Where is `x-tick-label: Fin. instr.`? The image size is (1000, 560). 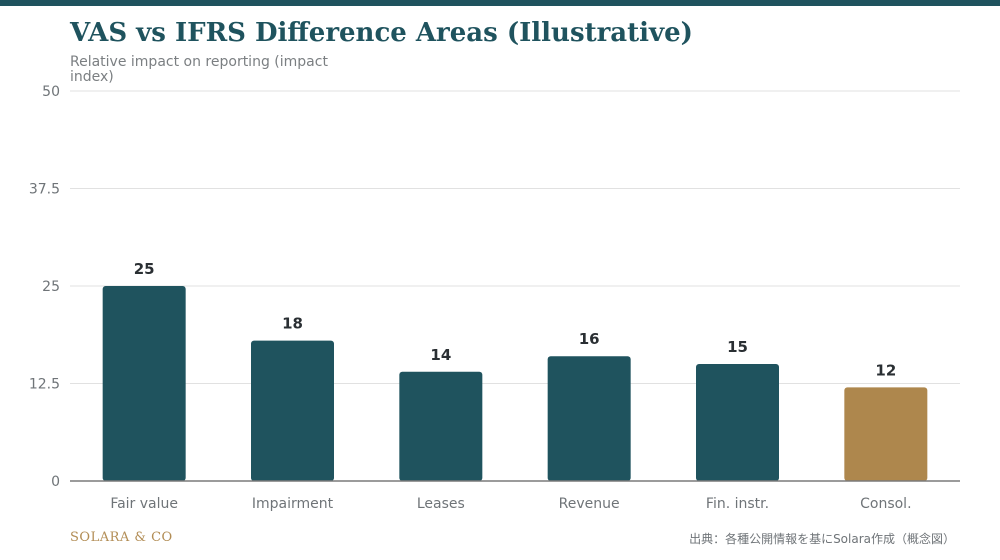
x-tick-label: Fin. instr. is located at coordinates (737, 504).